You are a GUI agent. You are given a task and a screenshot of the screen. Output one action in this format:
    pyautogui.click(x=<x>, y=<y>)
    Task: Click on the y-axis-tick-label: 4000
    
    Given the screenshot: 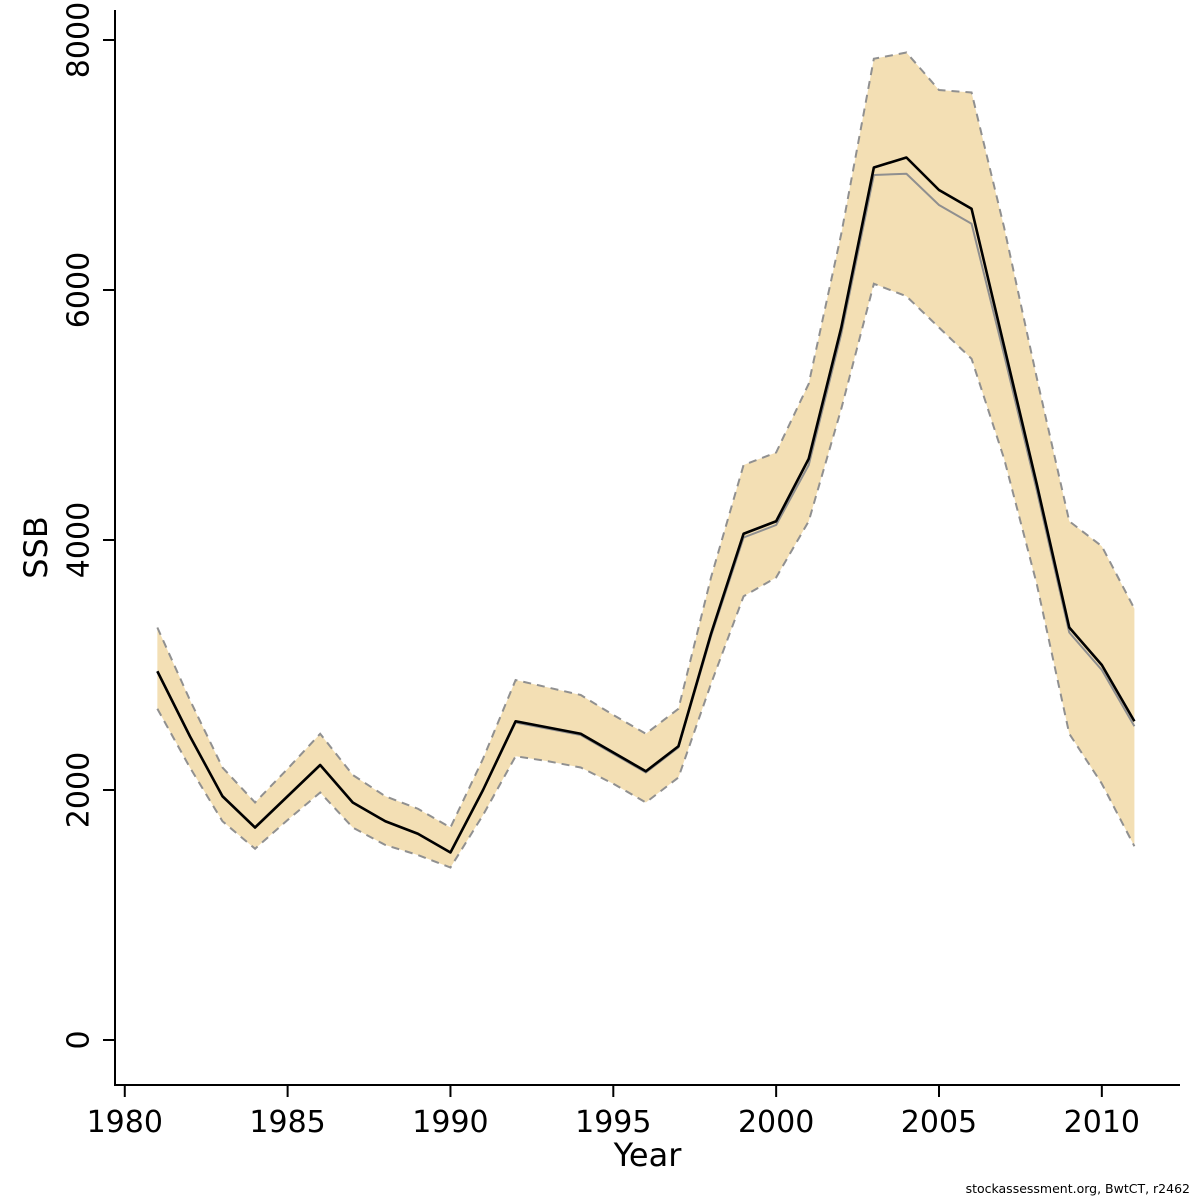 What is the action you would take?
    pyautogui.click(x=79, y=540)
    